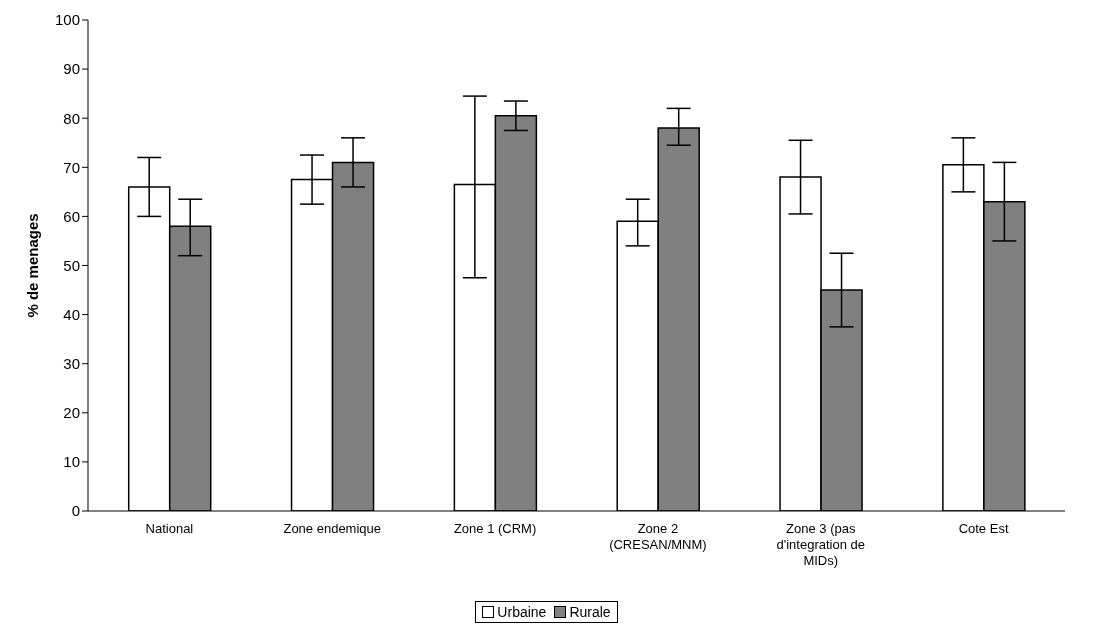 The height and width of the screenshot is (641, 1093). Describe the element at coordinates (658, 536) in the screenshot. I see `x-tick-label: Zone 2 (CRESAN/MNM)` at that location.